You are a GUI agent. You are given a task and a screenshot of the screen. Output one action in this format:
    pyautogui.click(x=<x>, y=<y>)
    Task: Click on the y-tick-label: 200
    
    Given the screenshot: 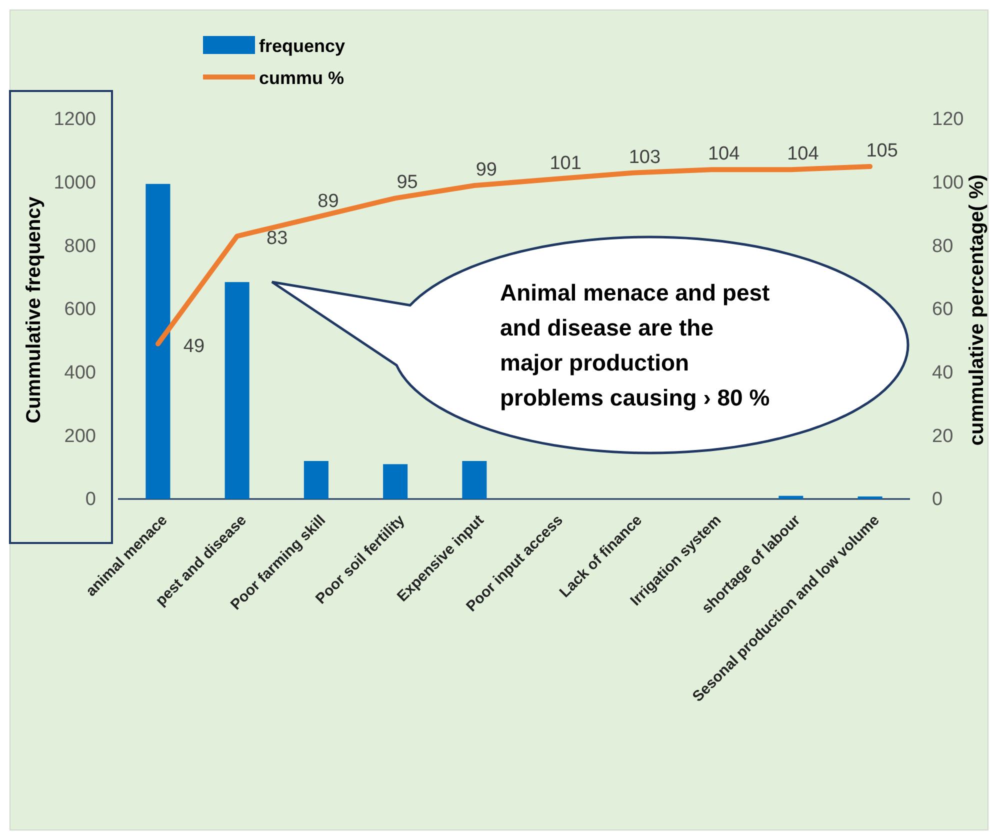 What is the action you would take?
    pyautogui.click(x=80, y=436)
    